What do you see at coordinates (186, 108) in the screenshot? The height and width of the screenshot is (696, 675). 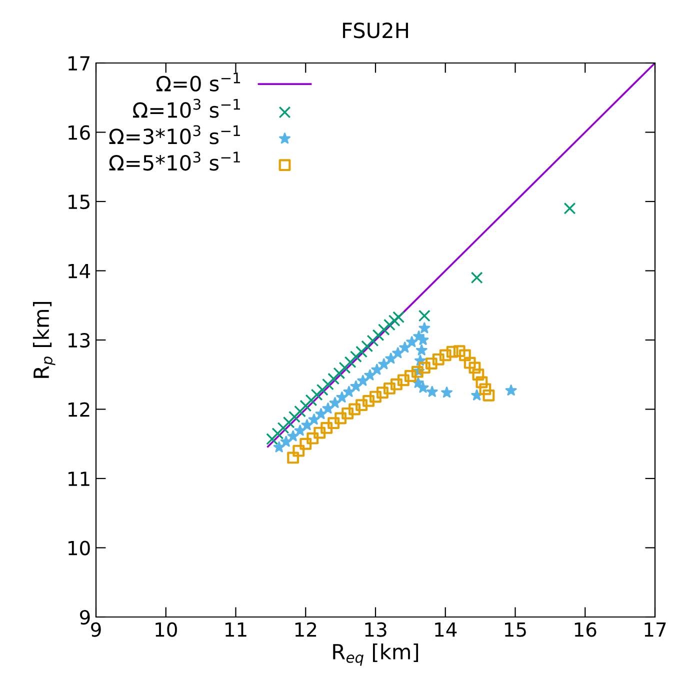 I see `legend-label: Ω=10$^{3}$ s$^{−1}$` at bounding box center [186, 108].